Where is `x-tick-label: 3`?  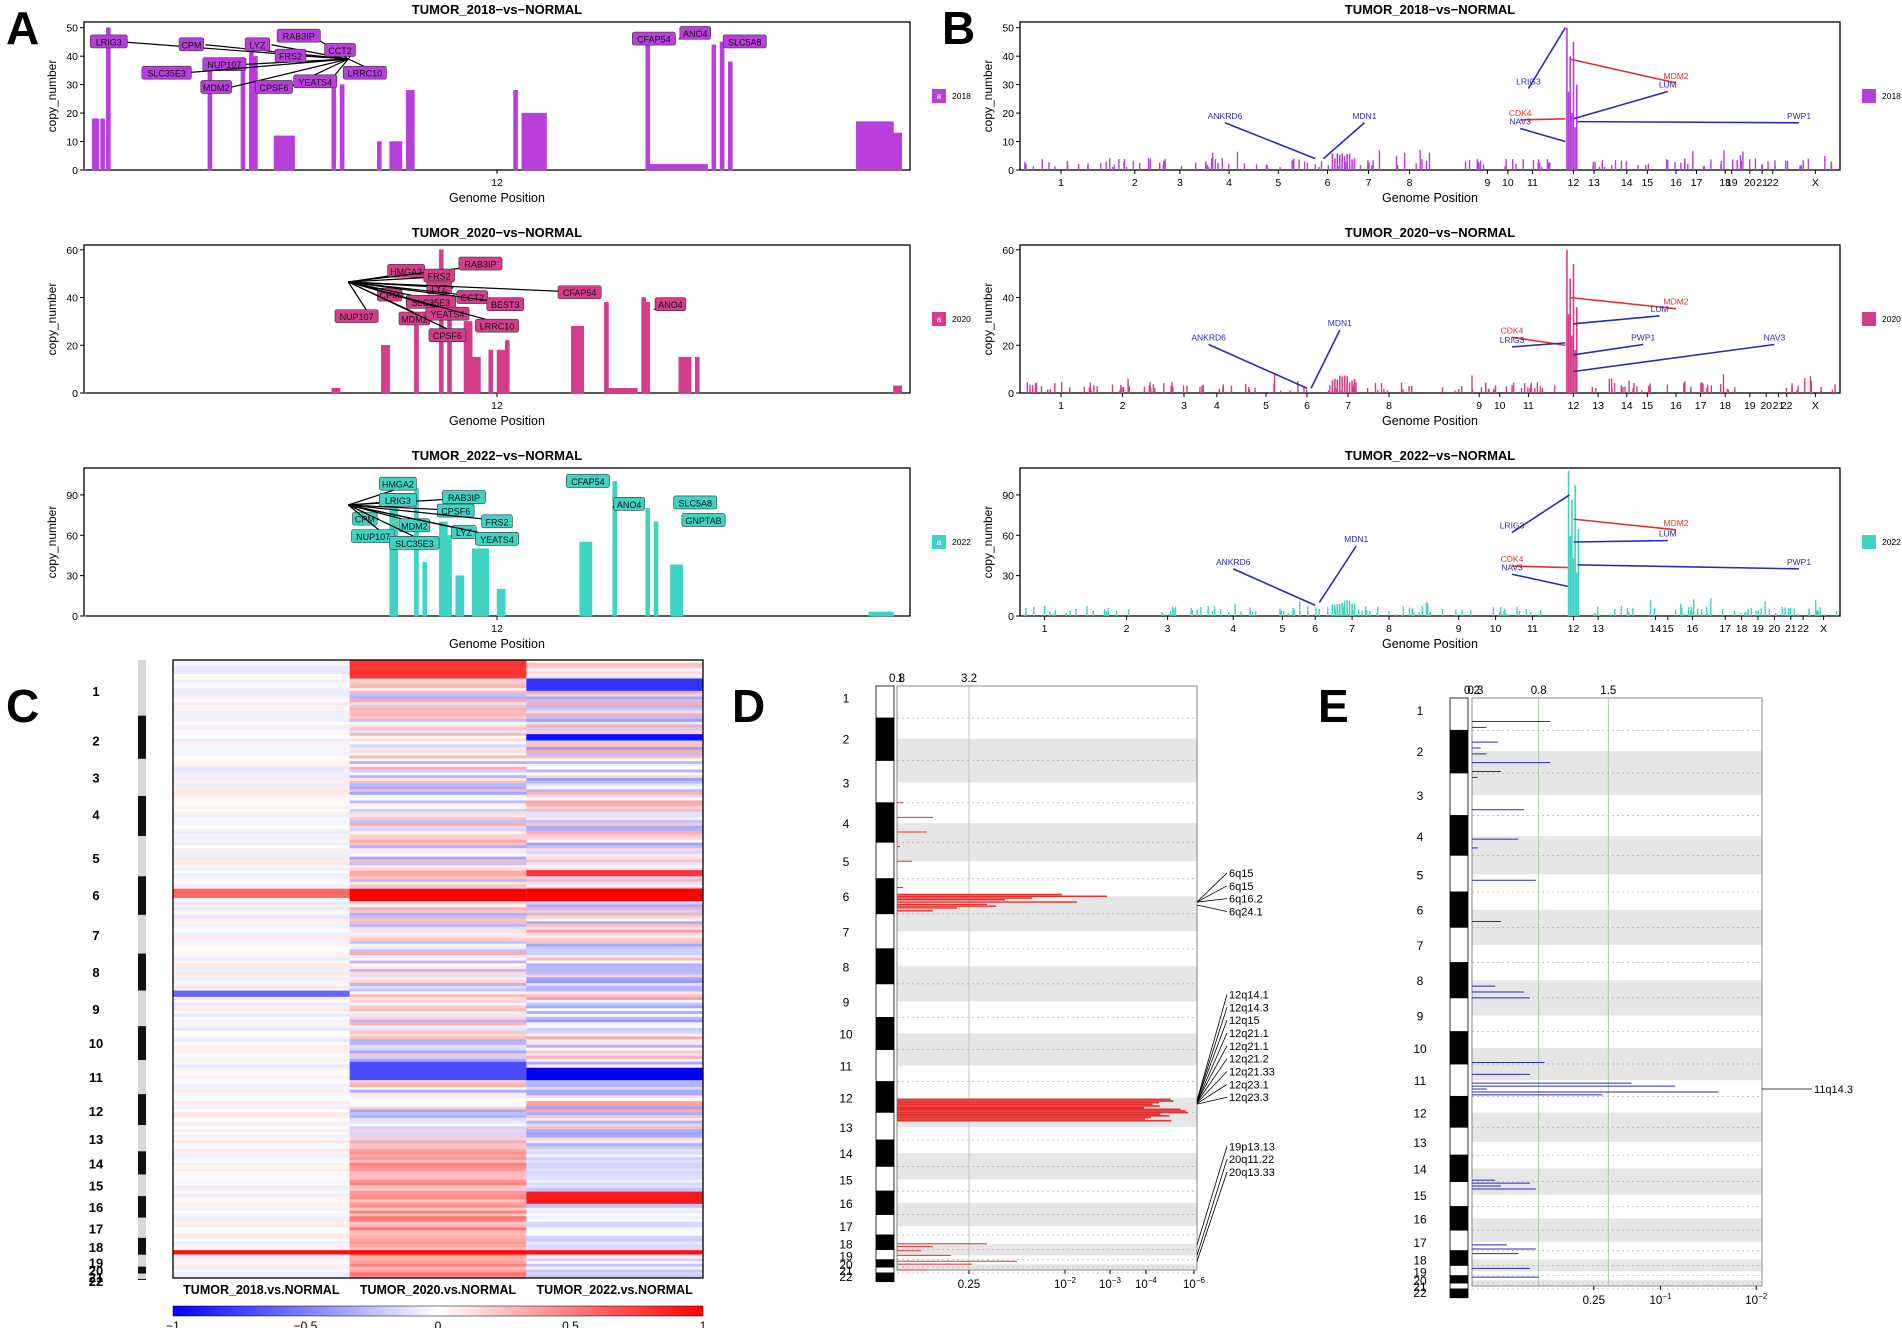
x-tick-label: 3 is located at coordinates (1180, 183).